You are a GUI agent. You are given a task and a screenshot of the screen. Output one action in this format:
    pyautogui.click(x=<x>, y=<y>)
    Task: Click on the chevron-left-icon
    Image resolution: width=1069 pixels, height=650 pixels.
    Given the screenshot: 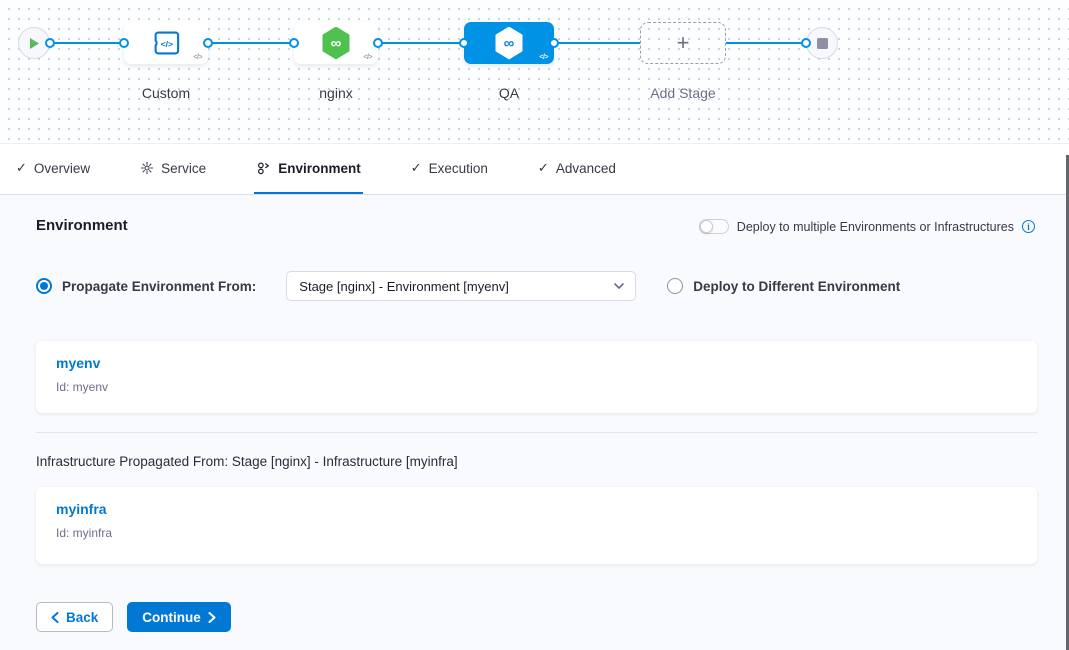 What is the action you would take?
    pyautogui.click(x=55, y=617)
    